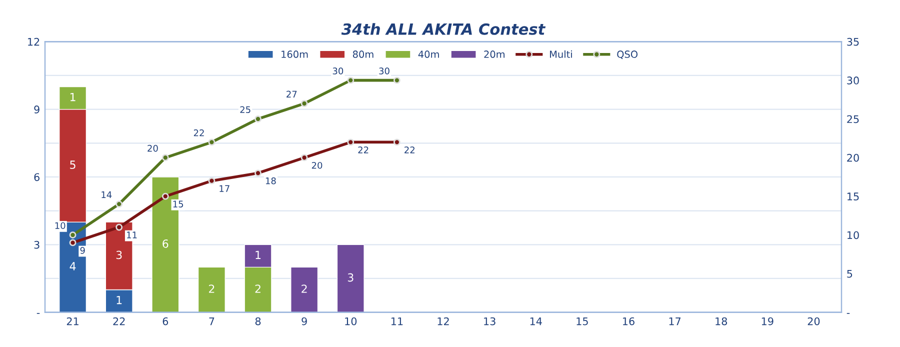 This screenshot has height=347, width=900. I want to click on x-tick-label: 8, so click(258, 321).